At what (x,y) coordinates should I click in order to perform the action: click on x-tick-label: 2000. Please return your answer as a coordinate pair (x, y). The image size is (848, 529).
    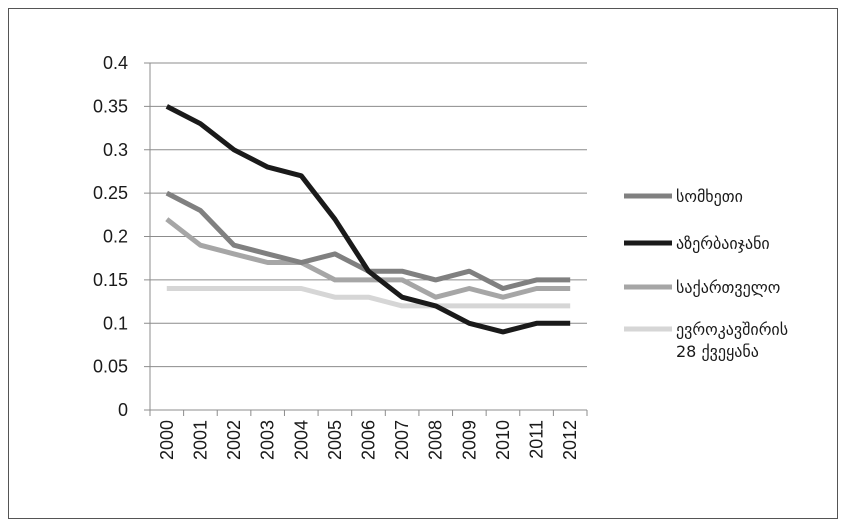
    Looking at the image, I should click on (167, 440).